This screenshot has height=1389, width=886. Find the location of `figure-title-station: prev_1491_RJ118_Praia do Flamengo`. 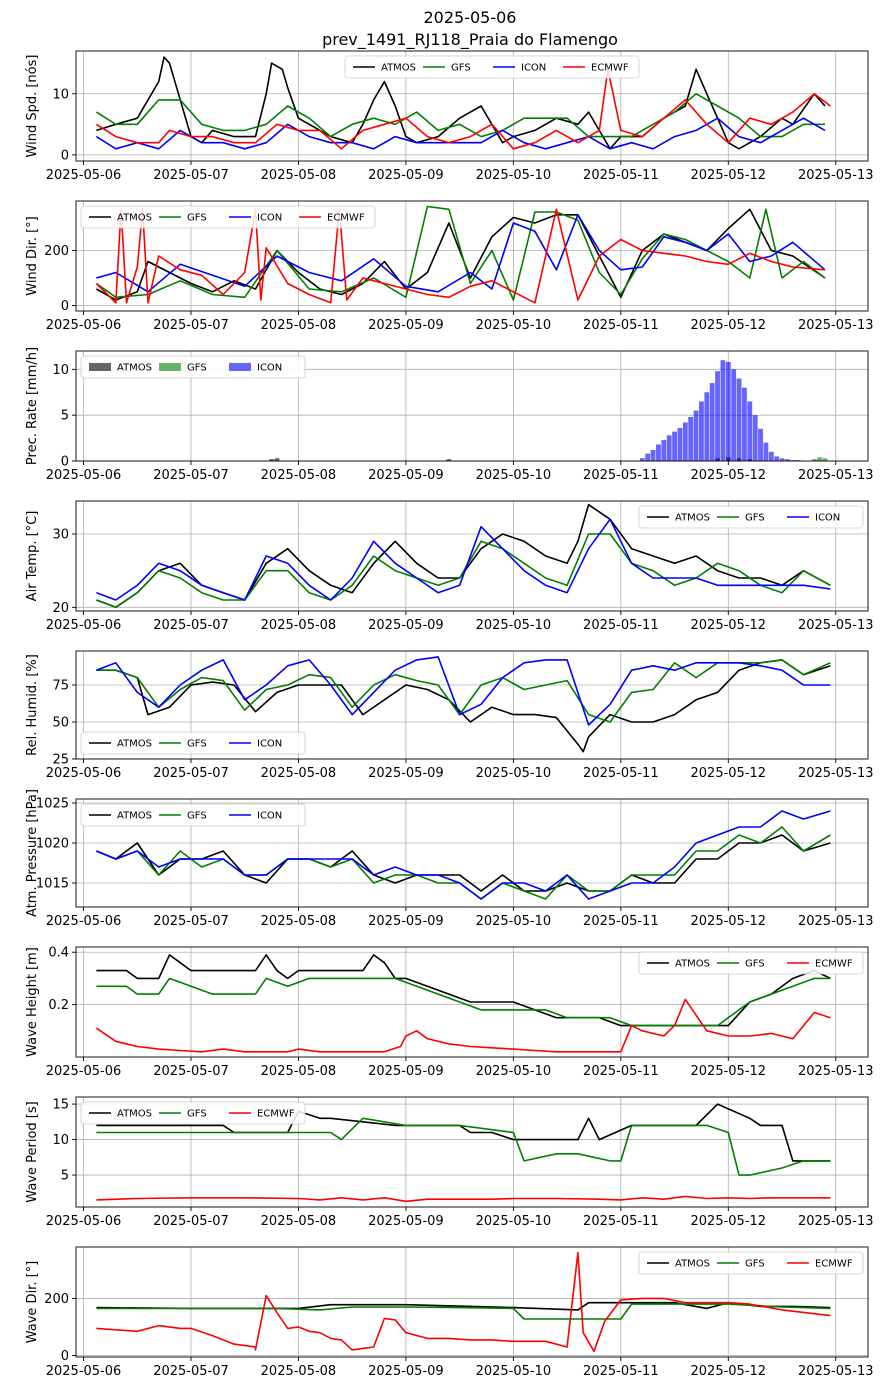

figure-title-station: prev_1491_RJ118_Praia do Flamengo is located at coordinates (470, 40).